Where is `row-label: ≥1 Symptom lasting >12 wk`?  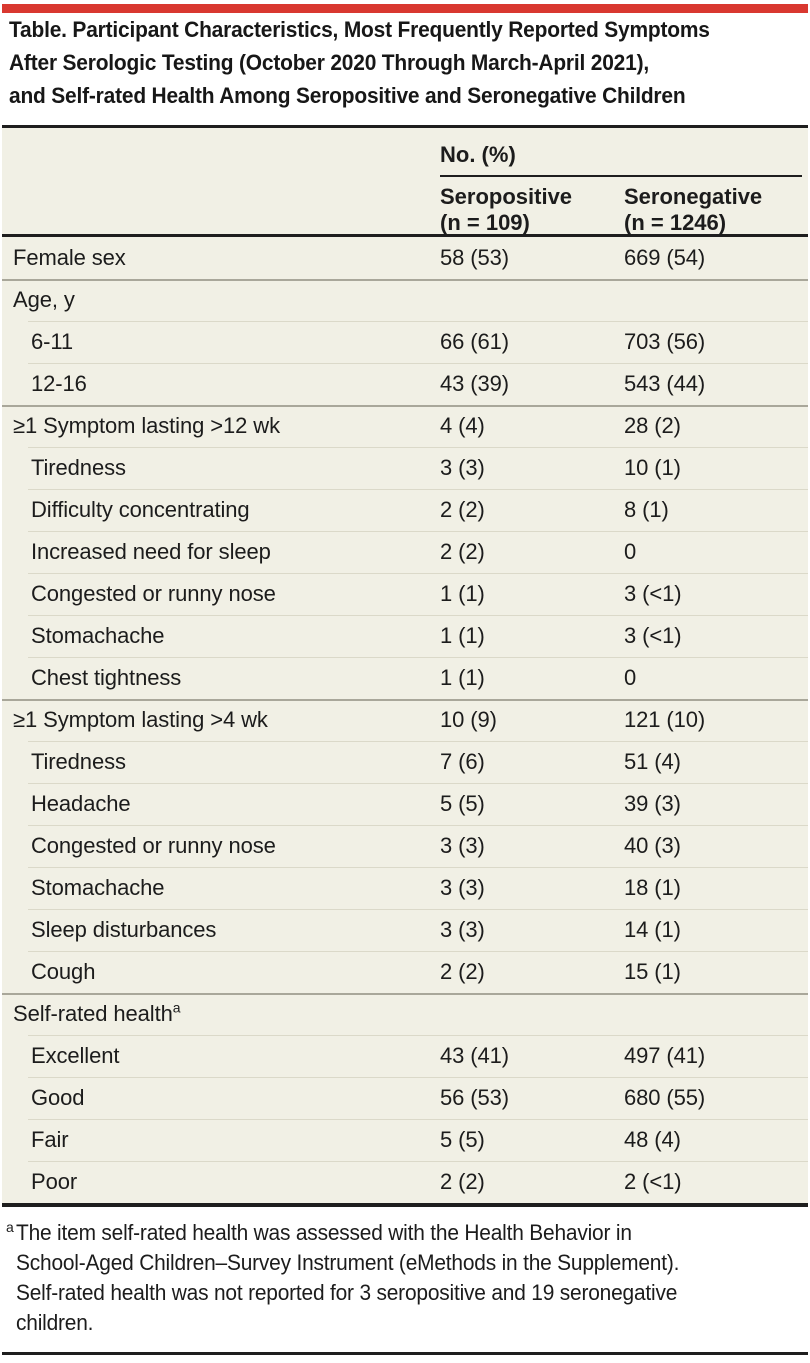 row-label: ≥1 Symptom lasting >12 wk is located at coordinates (221, 426).